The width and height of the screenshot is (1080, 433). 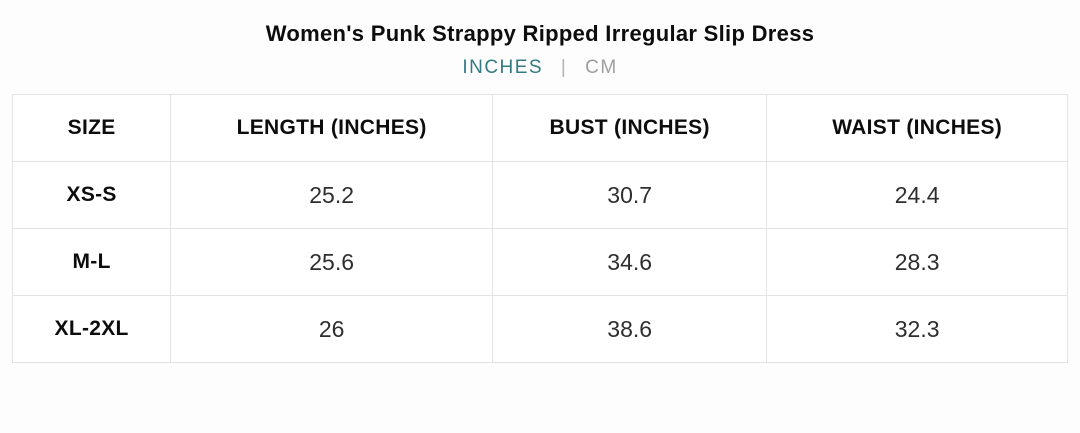 What do you see at coordinates (630, 329) in the screenshot?
I see `bust-cell: 38.6` at bounding box center [630, 329].